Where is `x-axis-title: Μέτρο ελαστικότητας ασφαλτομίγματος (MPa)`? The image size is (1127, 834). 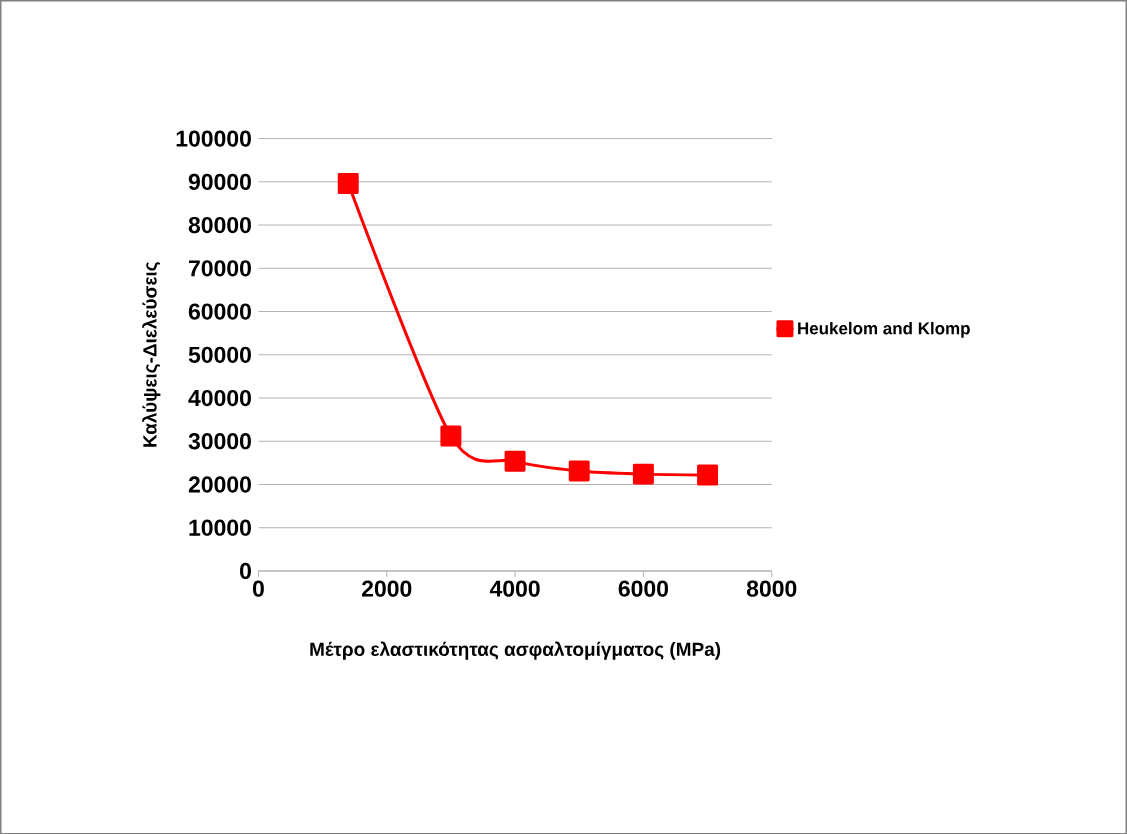
x-axis-title: Μέτρο ελαστικότητας ασφαλτομίγματος (MPa) is located at coordinates (515, 650).